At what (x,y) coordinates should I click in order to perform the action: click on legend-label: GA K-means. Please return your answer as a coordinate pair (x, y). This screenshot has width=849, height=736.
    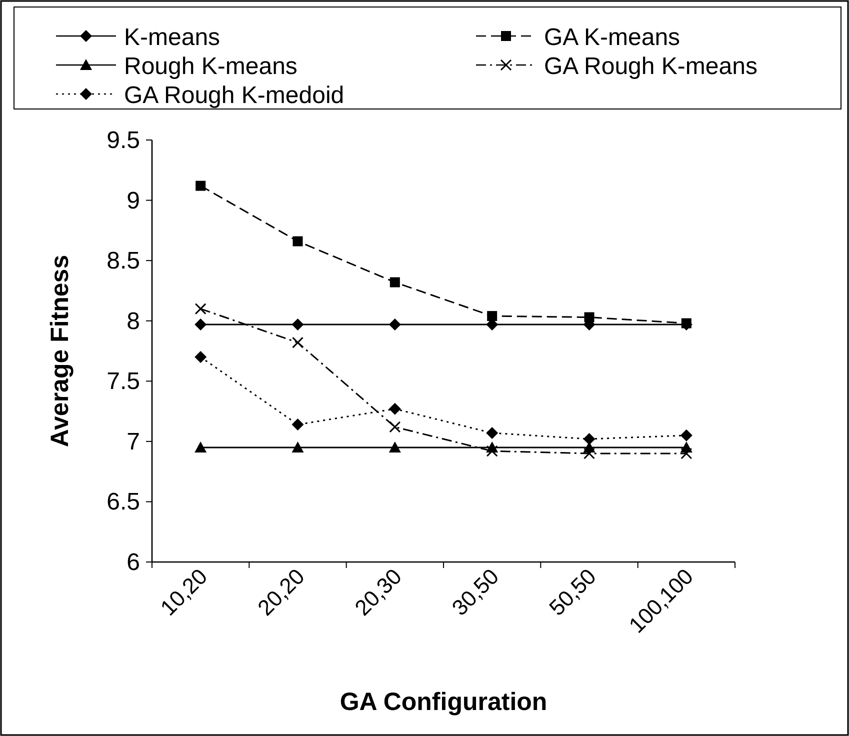
    Looking at the image, I should click on (612, 37).